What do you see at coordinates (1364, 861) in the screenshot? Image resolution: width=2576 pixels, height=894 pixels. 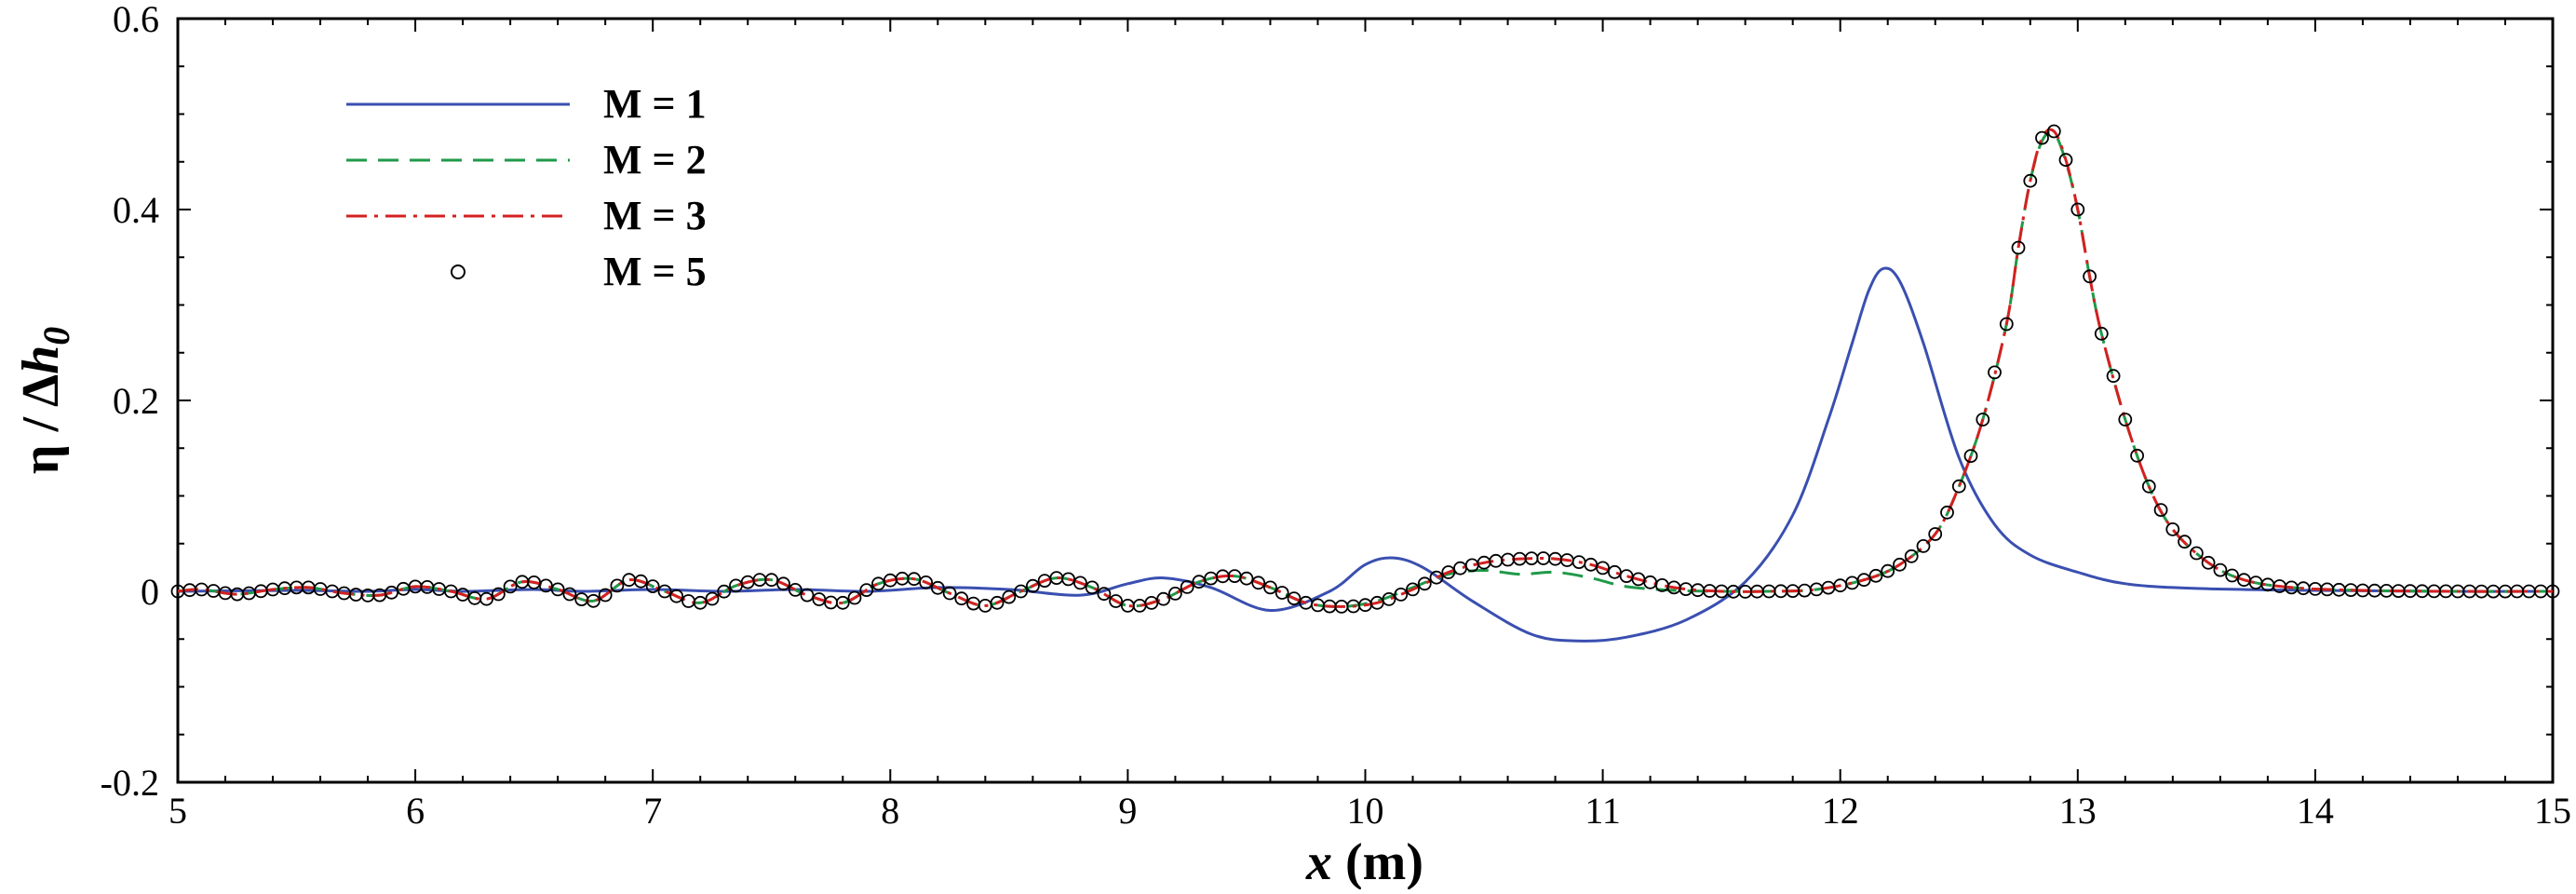 I see `x-axis-title: x (m)` at bounding box center [1364, 861].